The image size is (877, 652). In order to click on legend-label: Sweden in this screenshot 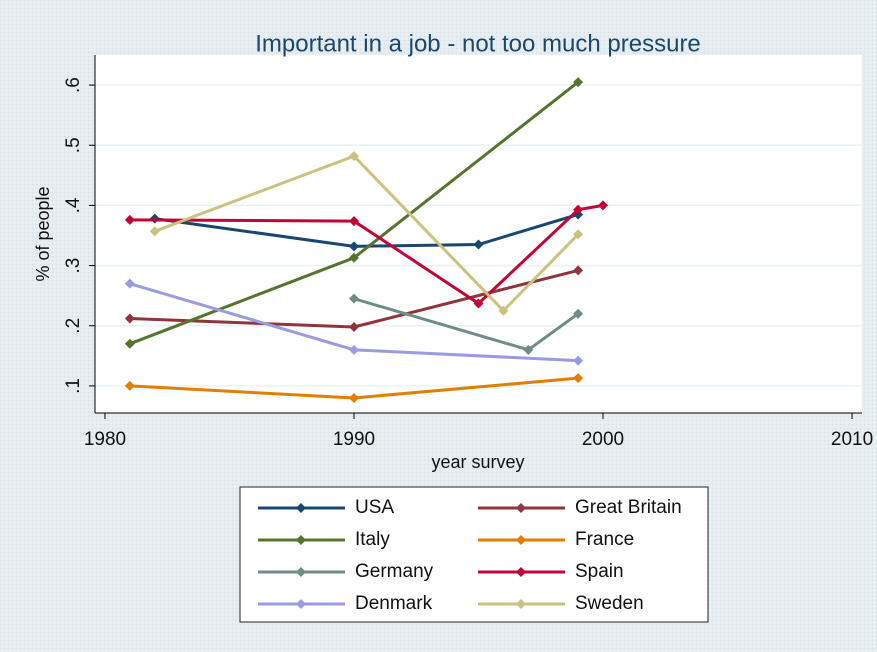, I will do `click(609, 603)`.